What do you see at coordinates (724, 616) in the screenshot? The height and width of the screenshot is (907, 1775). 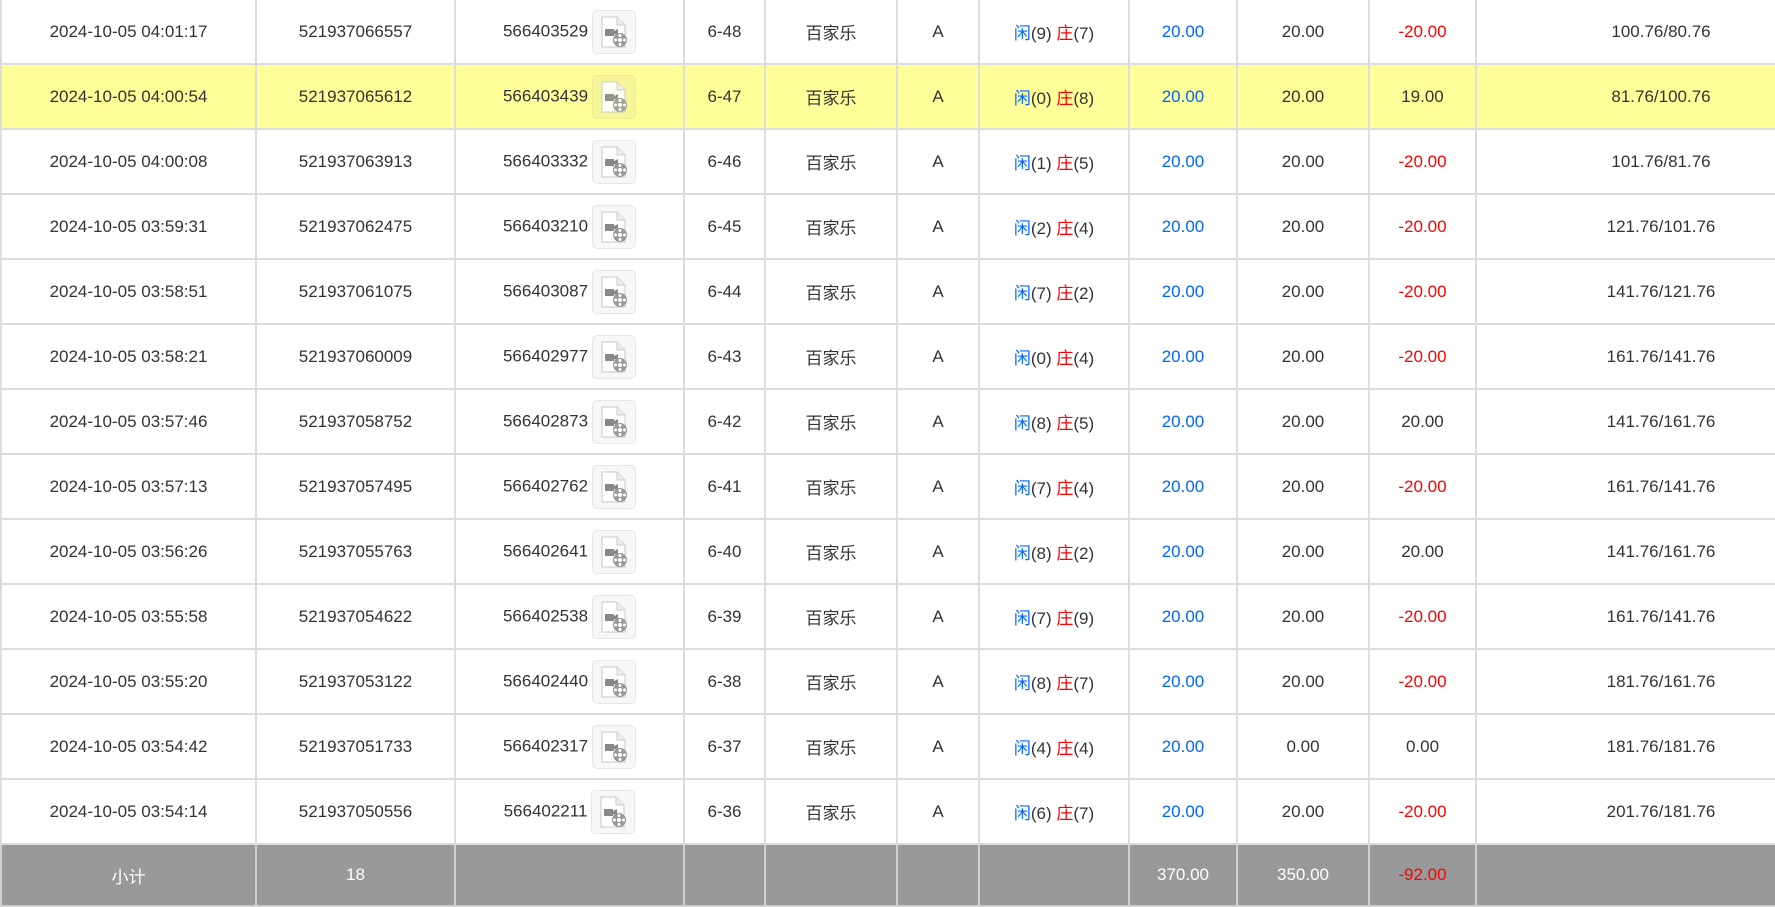 I see `table-no: 6-39` at bounding box center [724, 616].